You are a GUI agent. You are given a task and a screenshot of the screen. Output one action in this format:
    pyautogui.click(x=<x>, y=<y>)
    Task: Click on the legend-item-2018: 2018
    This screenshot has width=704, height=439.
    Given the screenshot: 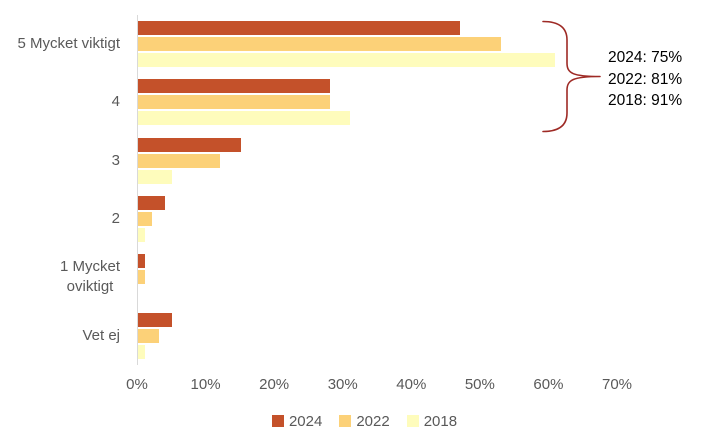 What is the action you would take?
    pyautogui.click(x=432, y=421)
    